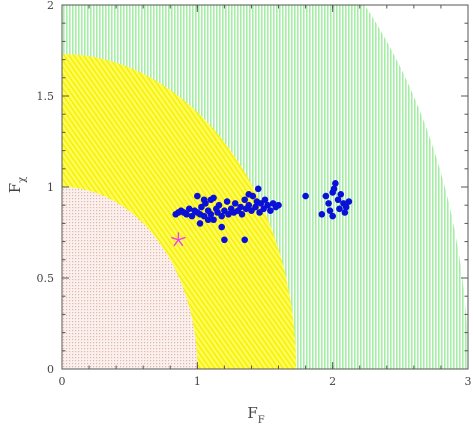  Describe the element at coordinates (62, 381) in the screenshot. I see `x-tick-label: 0` at that location.